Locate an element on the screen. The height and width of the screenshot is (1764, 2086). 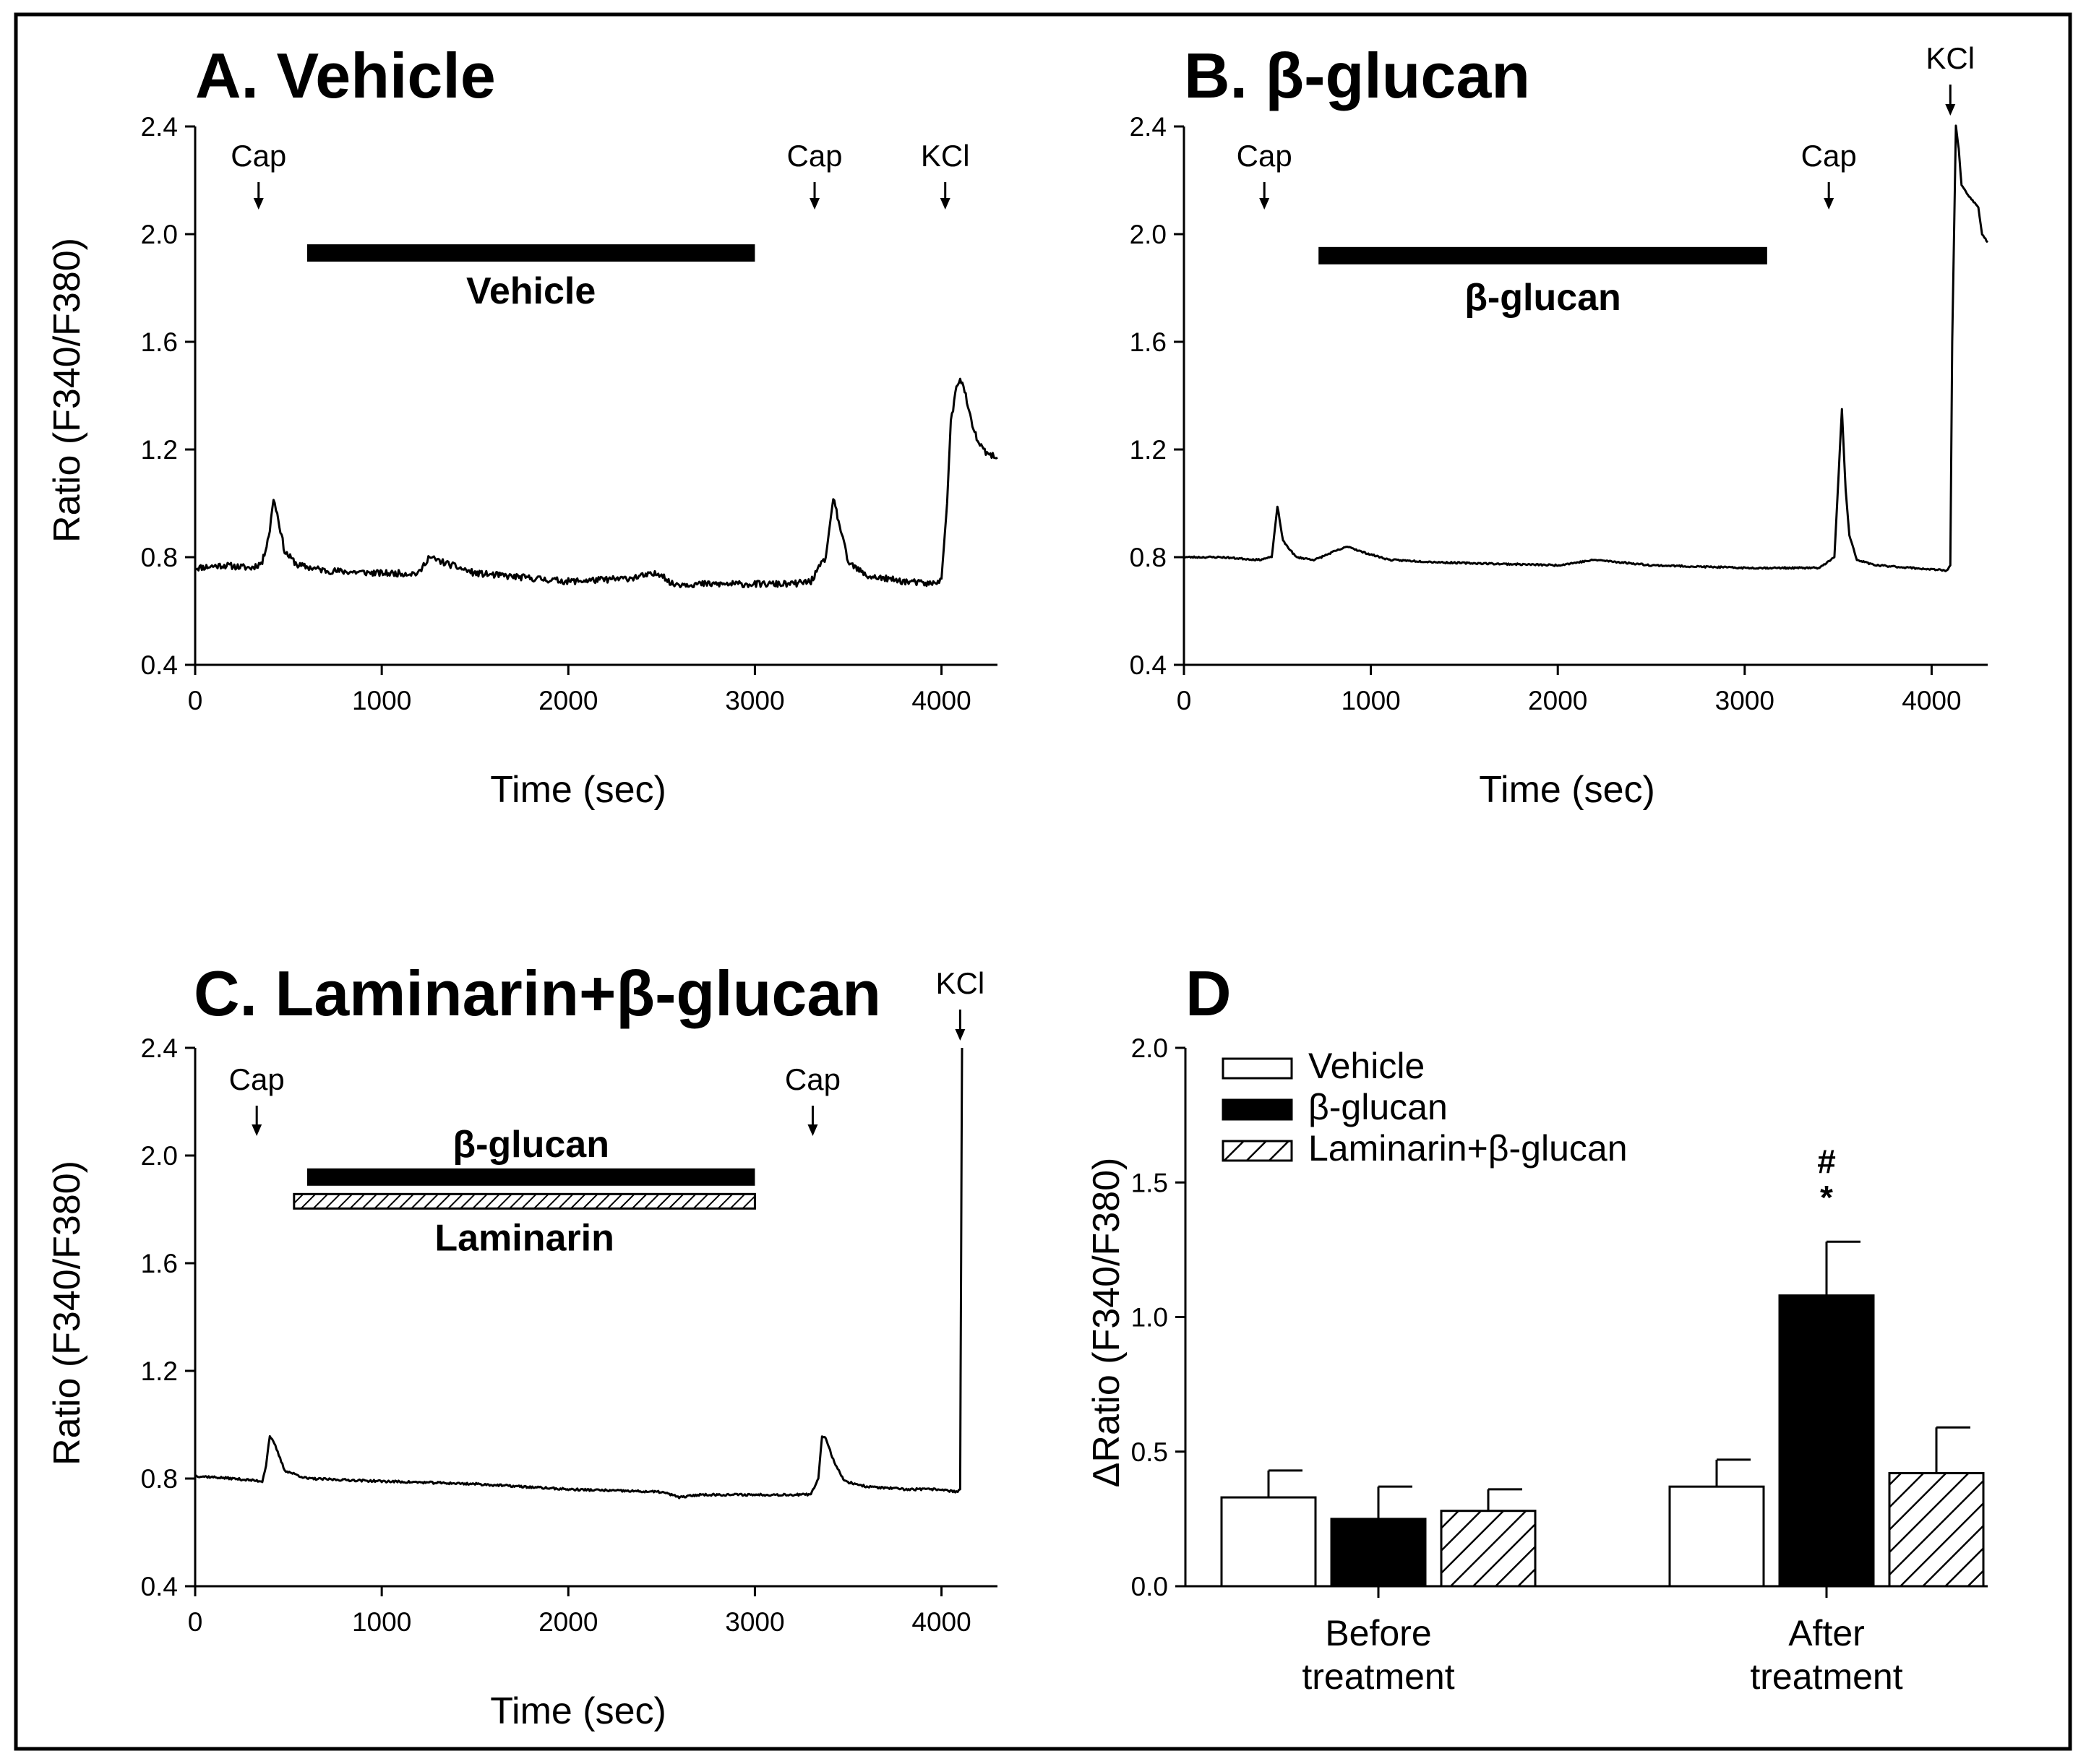
panel-c-trace-line is located at coordinates (579, 1273).